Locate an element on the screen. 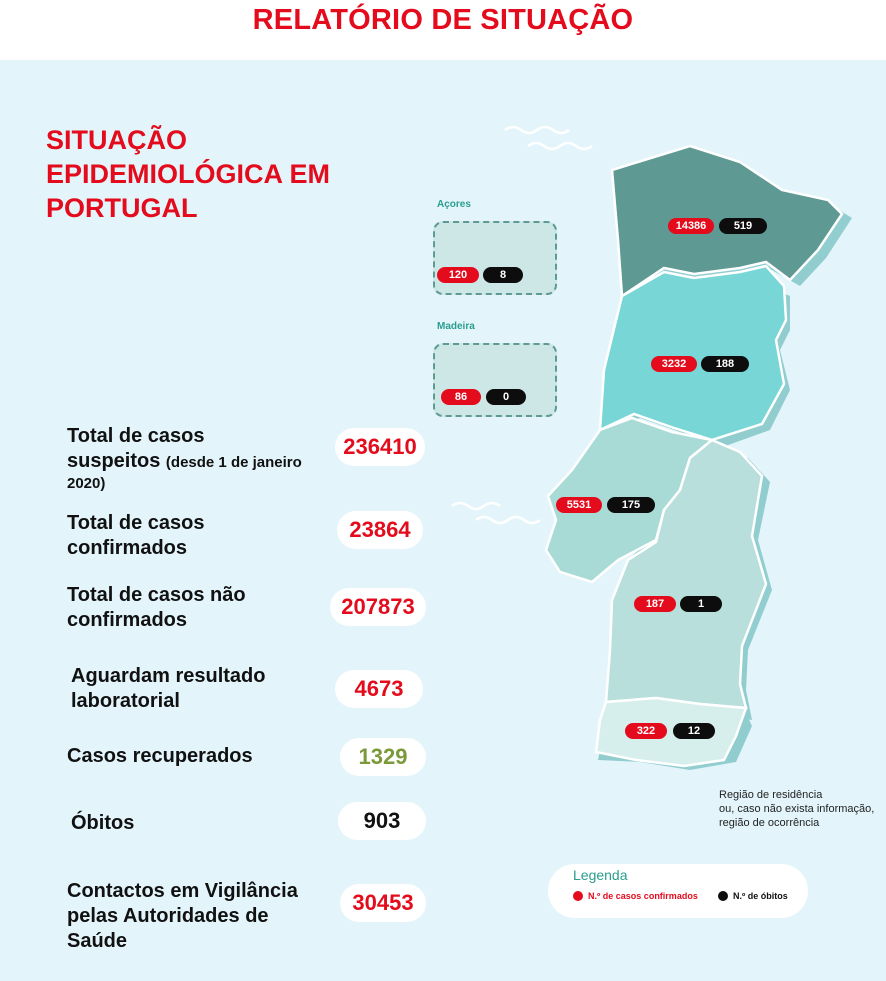 This screenshot has width=886, height=981. stat-label-note: 2020) is located at coordinates (86, 483).